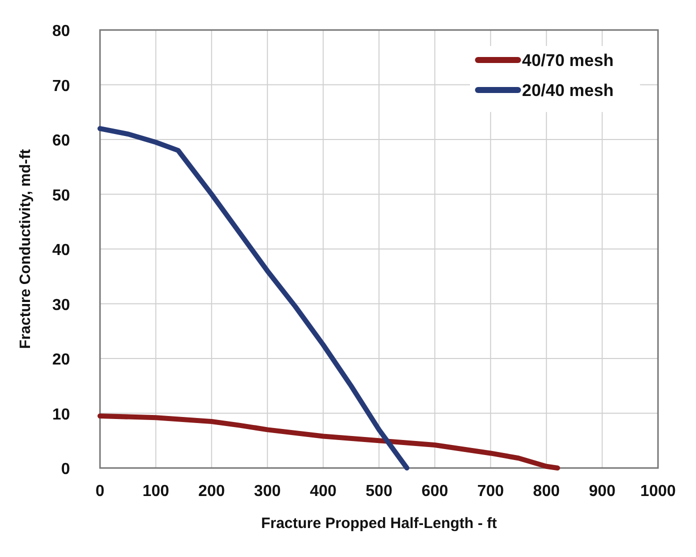 The width and height of the screenshot is (696, 557). I want to click on y-axis-title: Fracture Conductivity, md-ft, so click(25, 249).